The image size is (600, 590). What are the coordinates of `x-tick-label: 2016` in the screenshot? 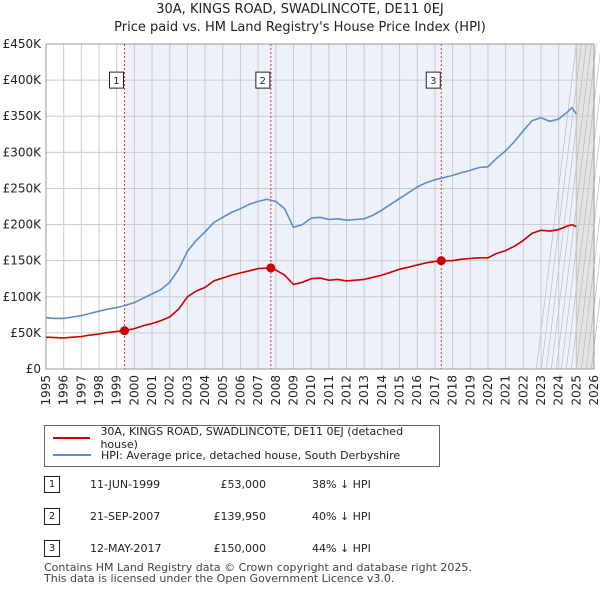 It's located at (417, 390).